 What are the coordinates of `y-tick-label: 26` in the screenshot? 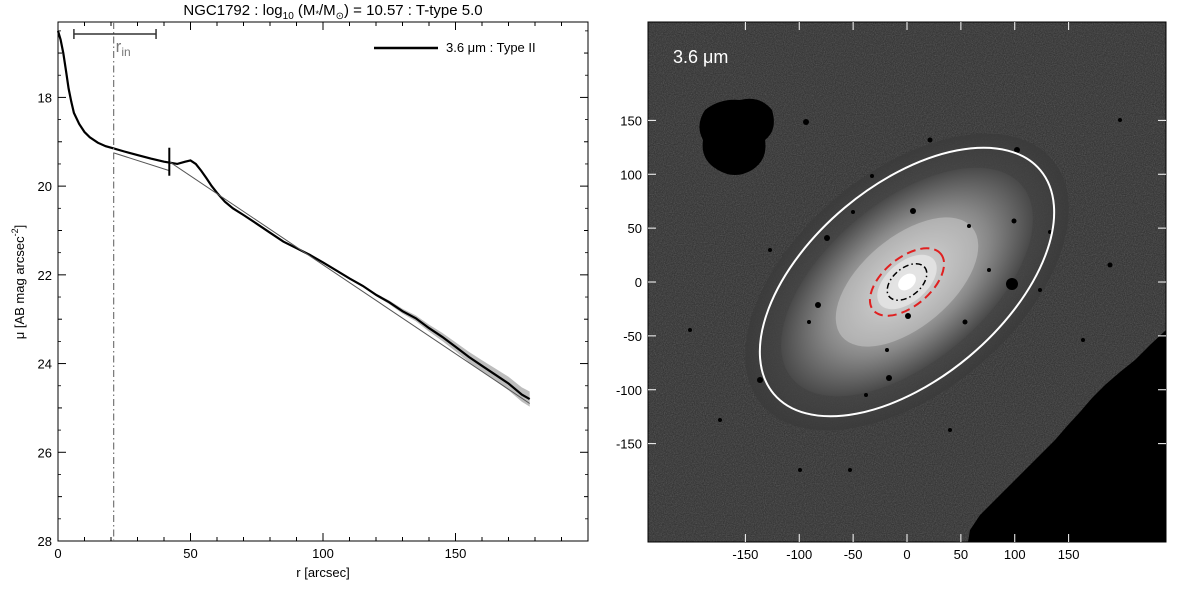 It's located at (45, 452).